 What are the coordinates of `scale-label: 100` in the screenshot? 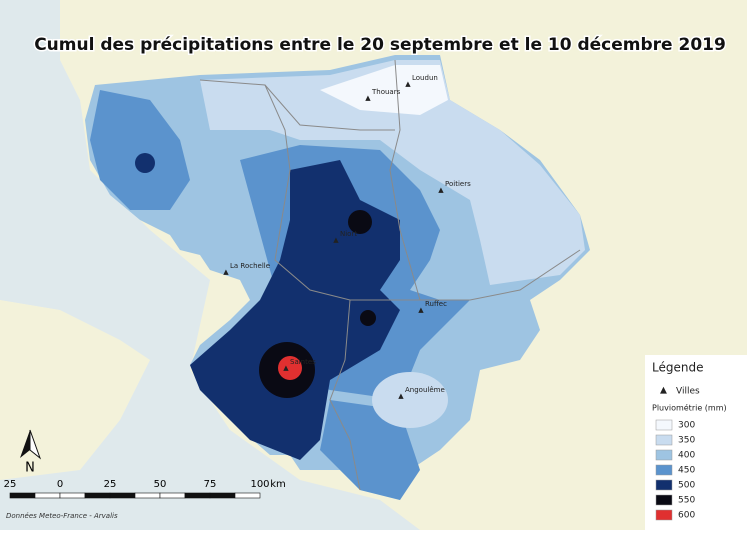 It's located at (259, 484).